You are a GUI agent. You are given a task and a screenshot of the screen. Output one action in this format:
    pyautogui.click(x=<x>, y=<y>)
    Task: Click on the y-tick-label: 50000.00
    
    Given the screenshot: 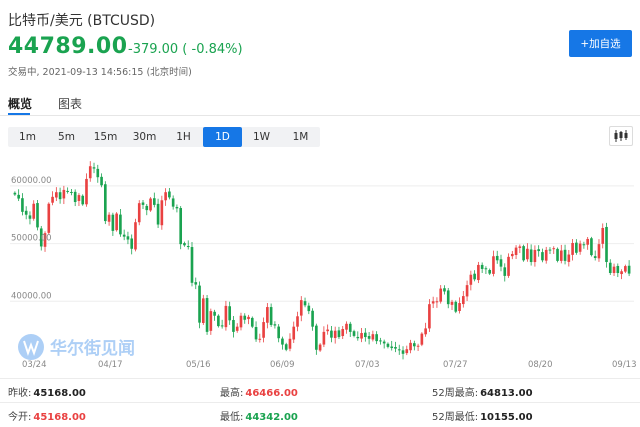 What is the action you would take?
    pyautogui.click(x=31, y=239)
    